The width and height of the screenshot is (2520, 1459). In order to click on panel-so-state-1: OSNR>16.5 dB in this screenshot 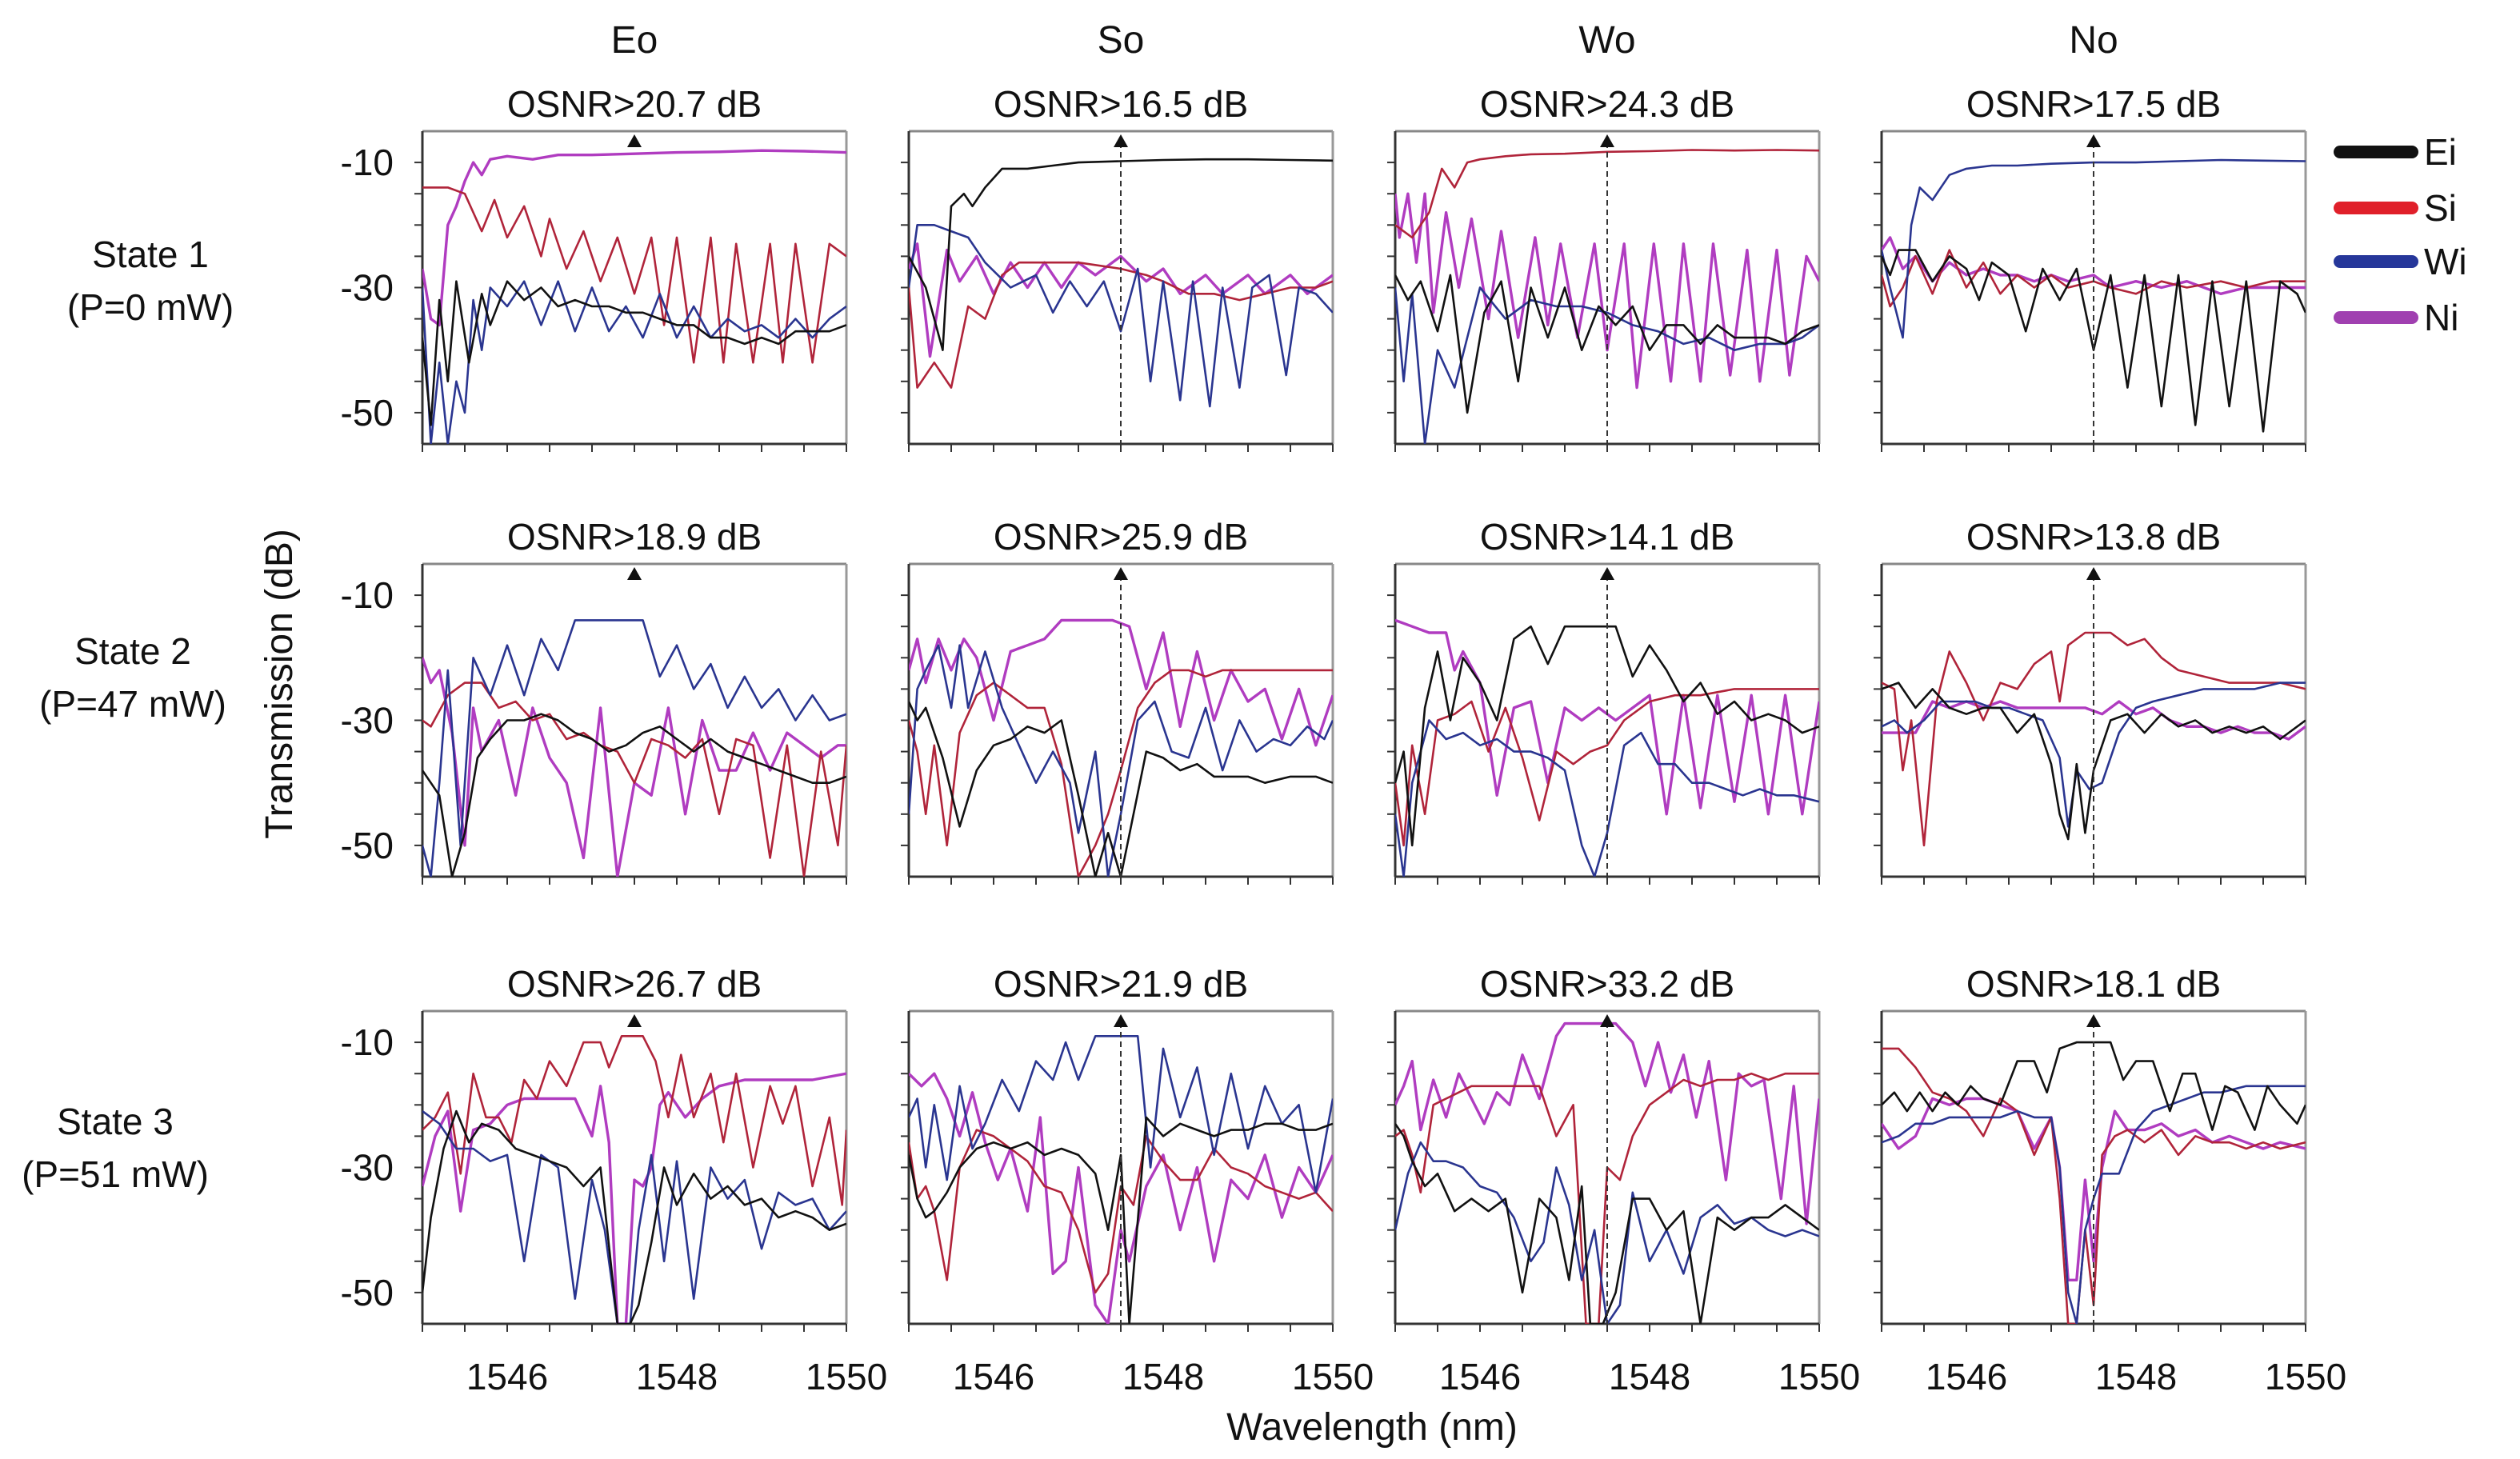, I will do `click(1117, 267)`.